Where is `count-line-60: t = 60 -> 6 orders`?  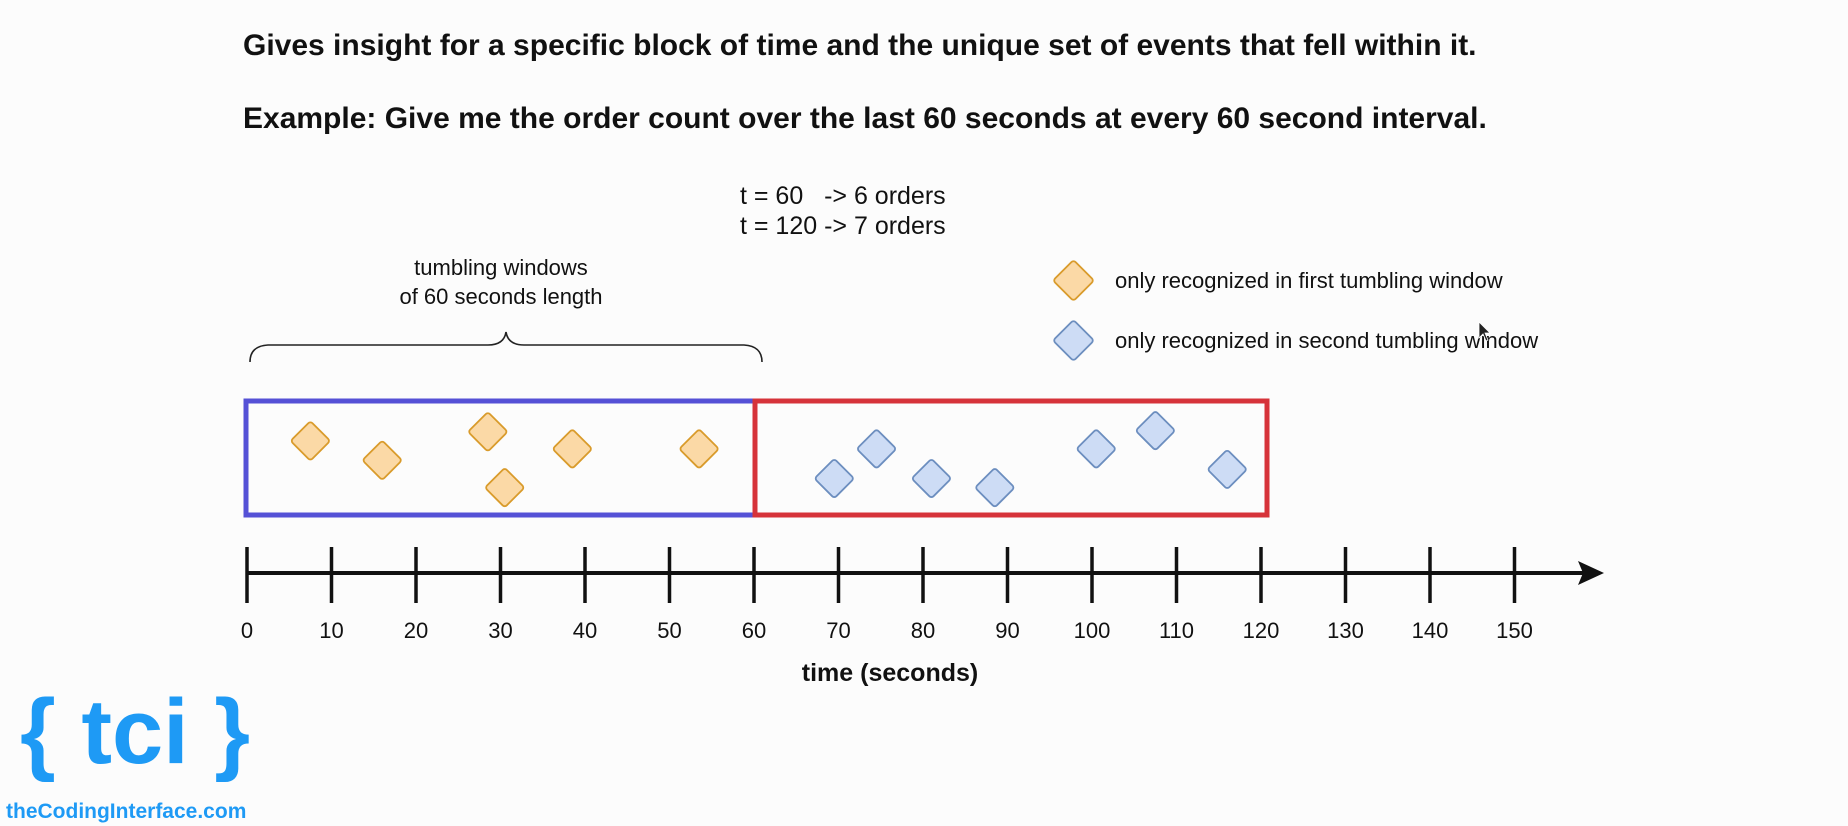 count-line-60: t = 60 -> 6 orders is located at coordinates (843, 196).